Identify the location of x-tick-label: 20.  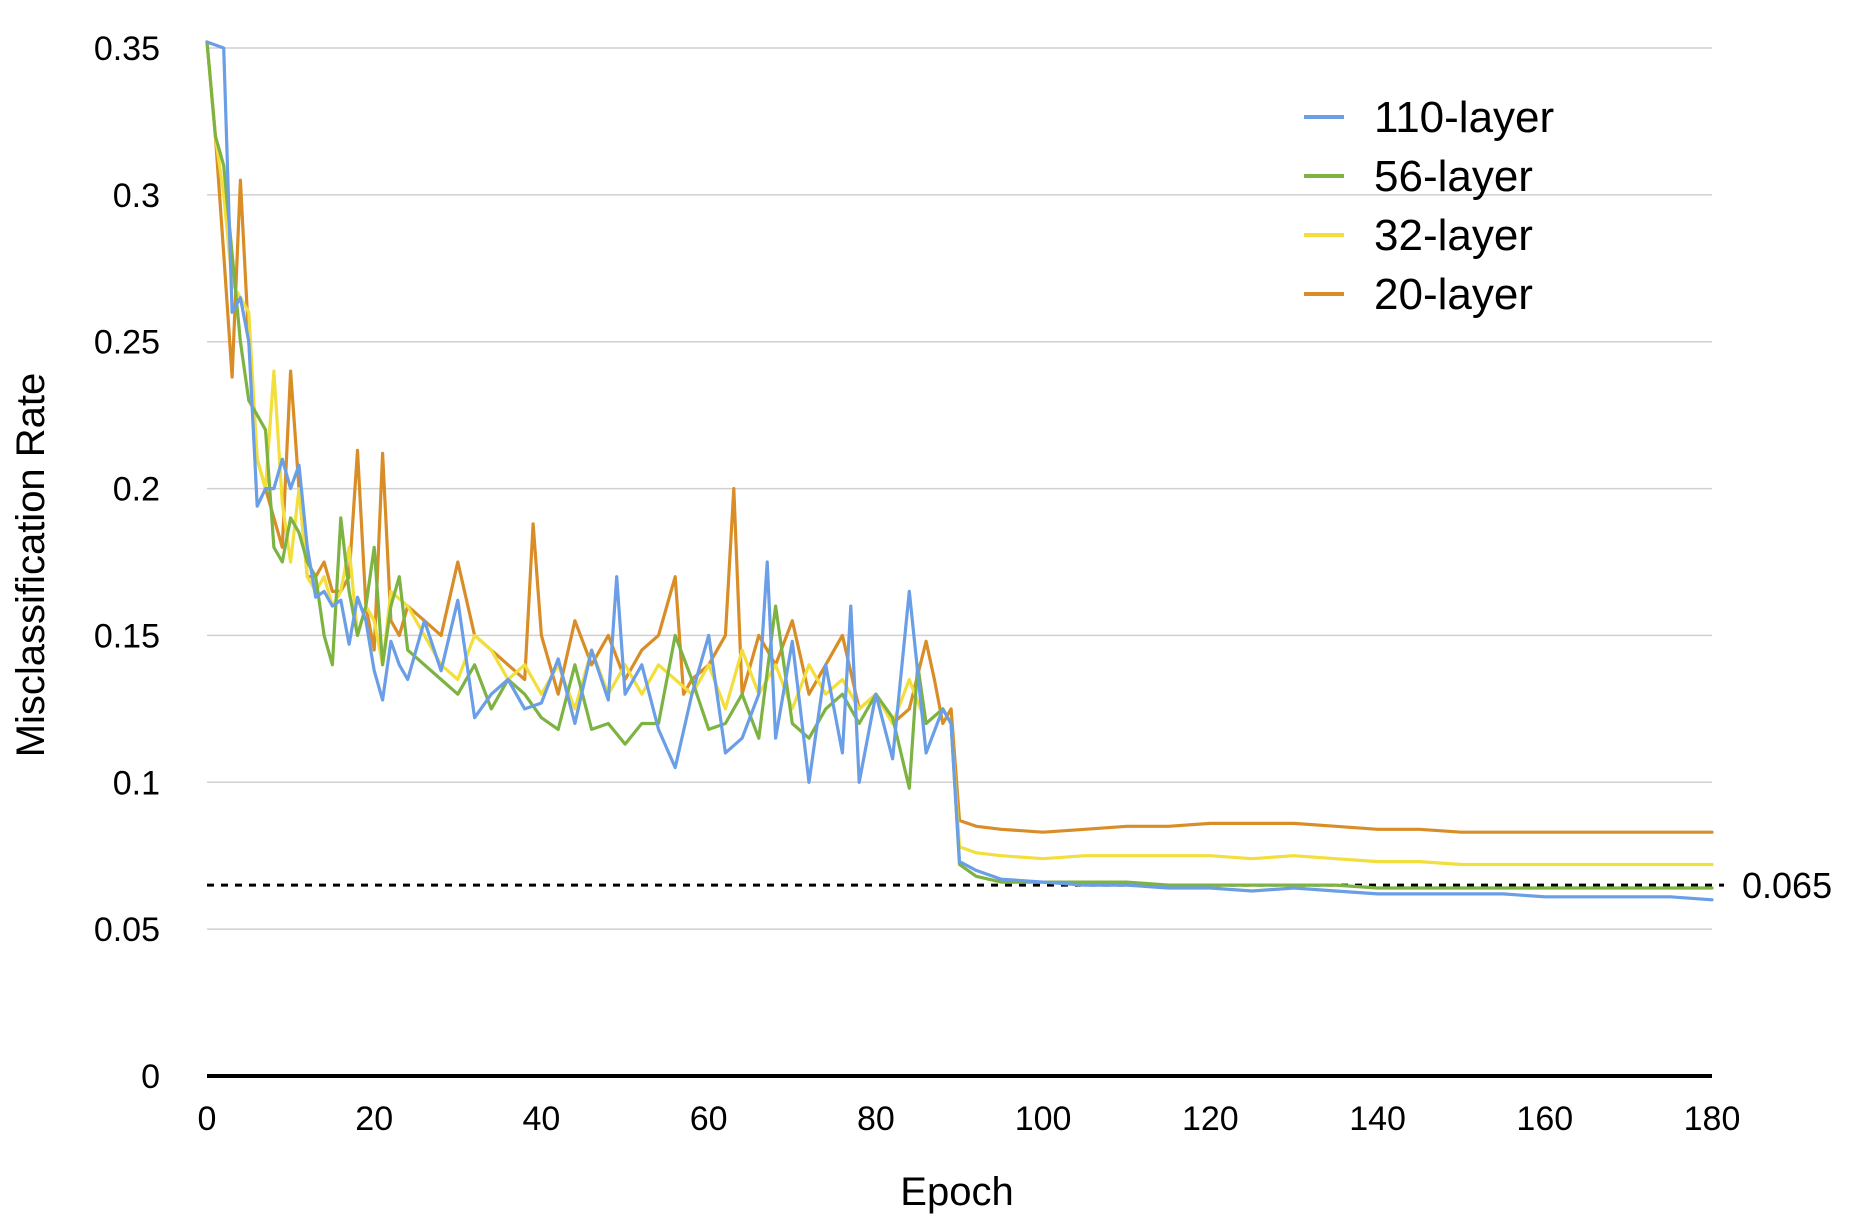
(374, 1119).